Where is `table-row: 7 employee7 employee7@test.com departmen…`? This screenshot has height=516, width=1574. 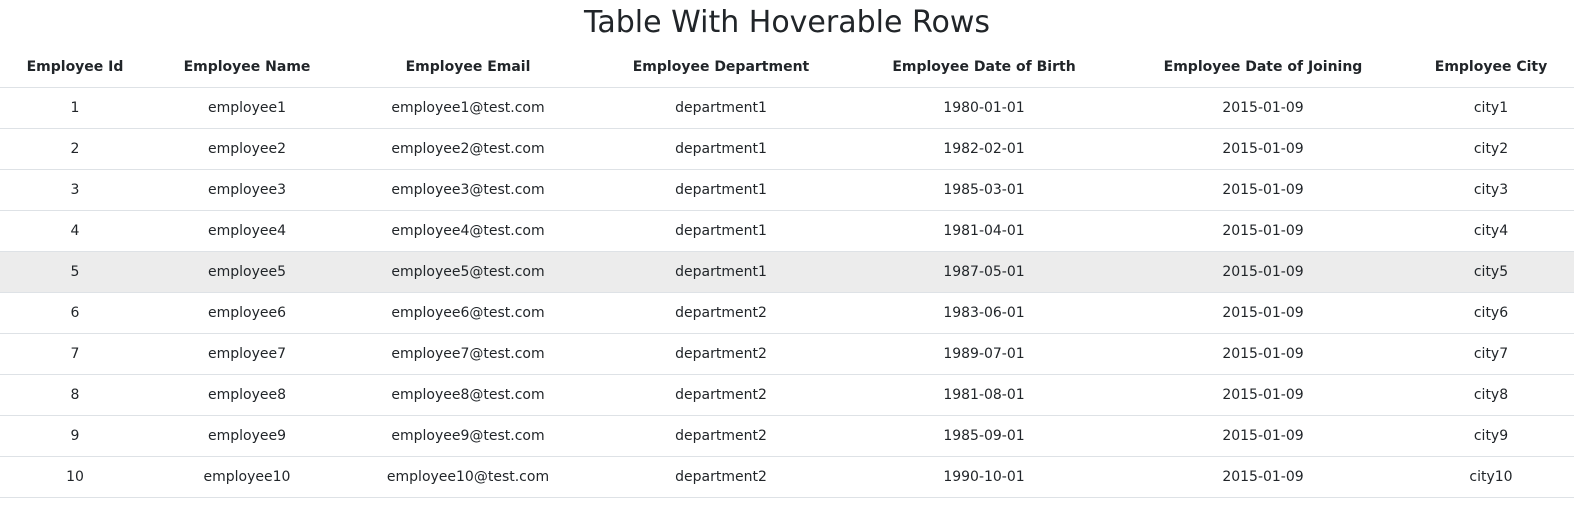 table-row: 7 employee7 employee7@test.com departmen… is located at coordinates (787, 354).